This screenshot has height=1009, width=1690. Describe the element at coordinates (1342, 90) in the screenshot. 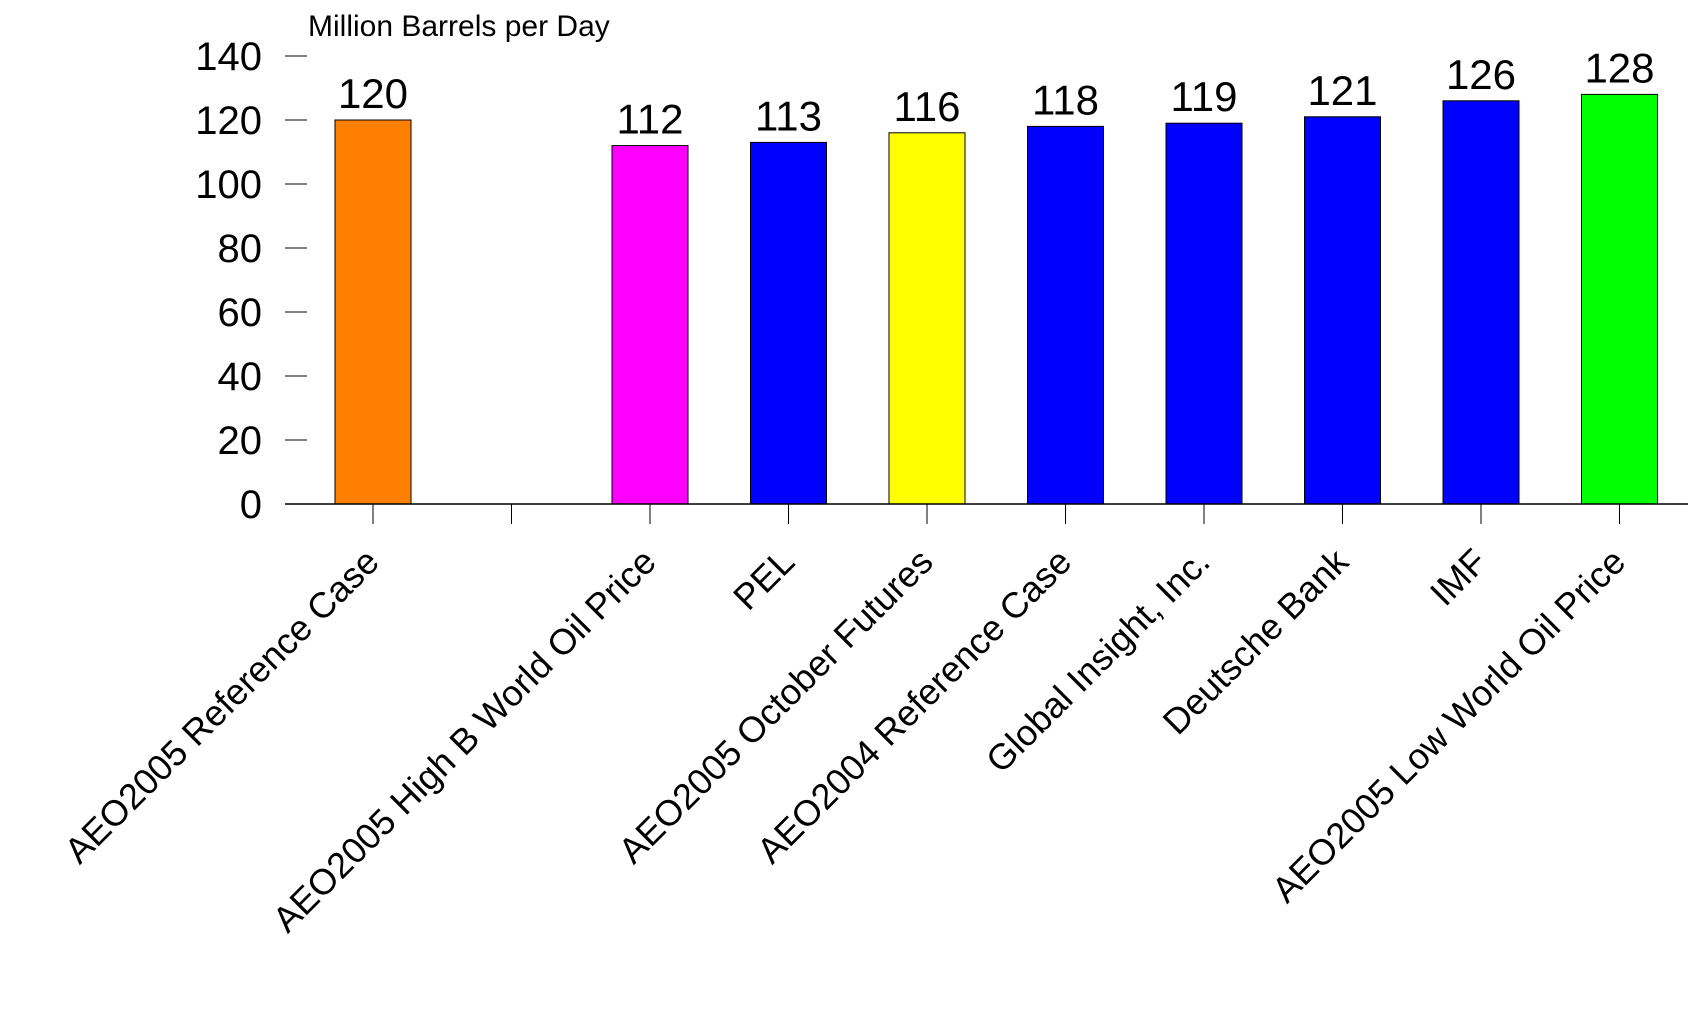

I see `data-label: 121` at that location.